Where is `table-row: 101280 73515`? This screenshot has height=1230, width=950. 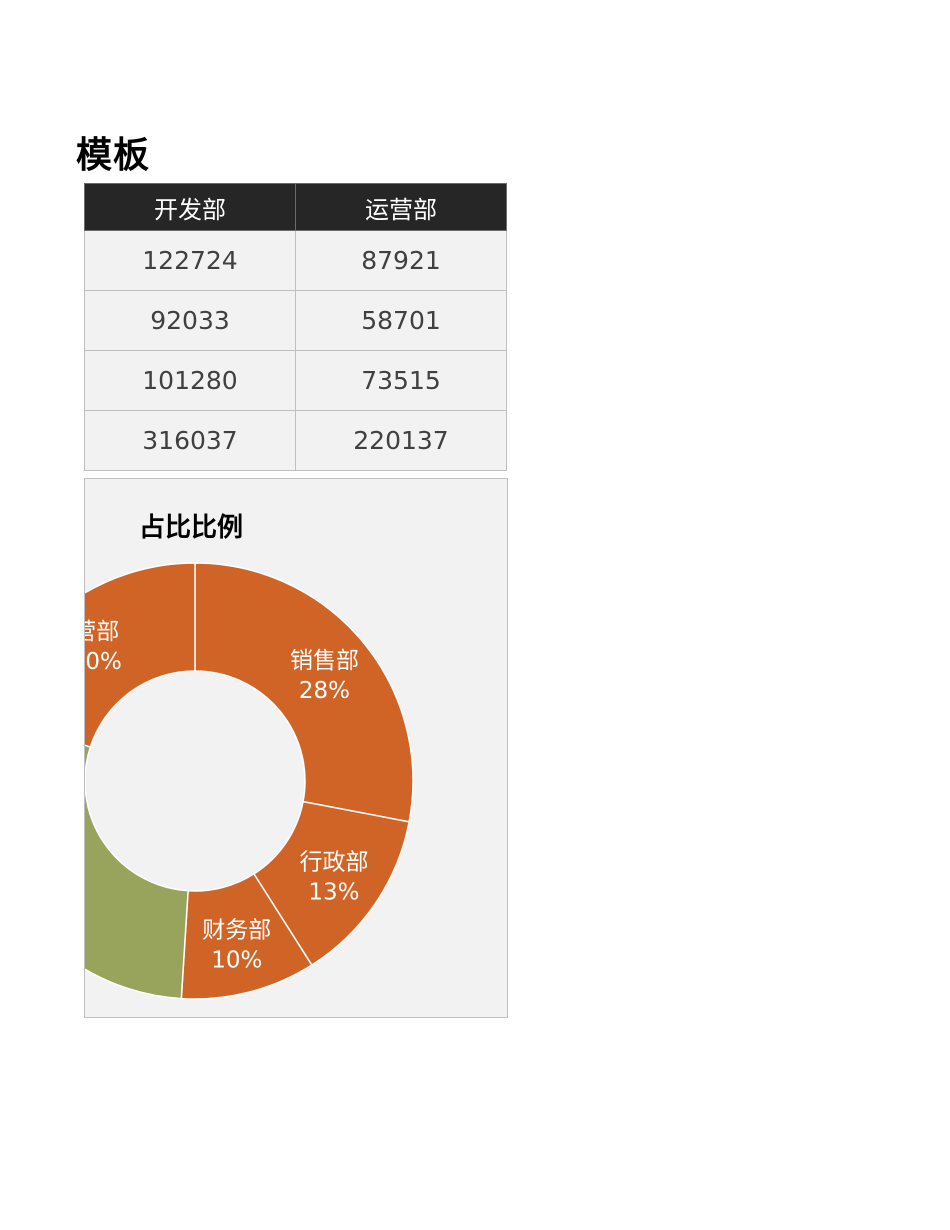 table-row: 101280 73515 is located at coordinates (295, 380).